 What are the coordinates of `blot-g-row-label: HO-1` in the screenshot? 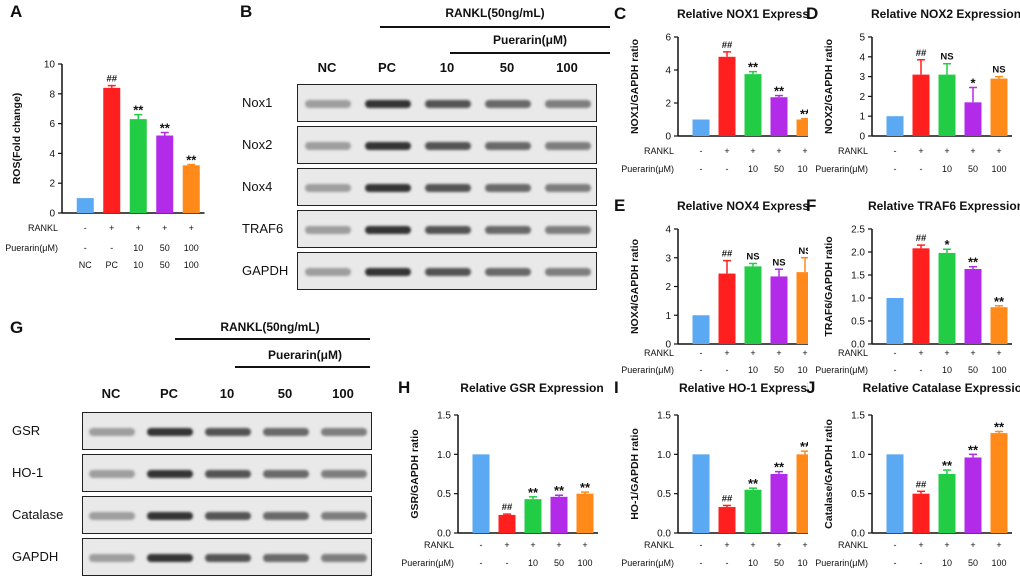 It's located at (28, 472).